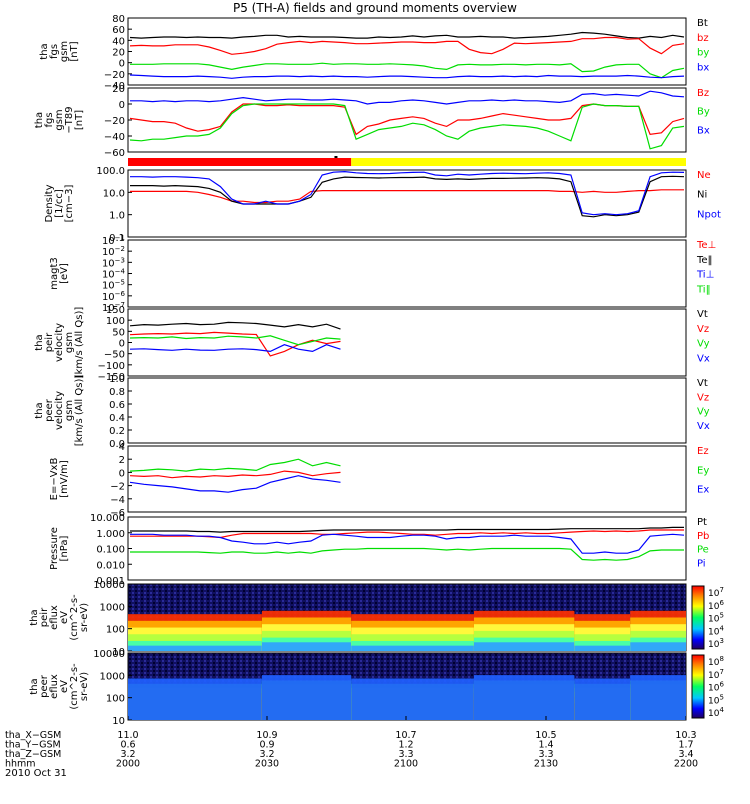  I want to click on y-tick-label: −100, so click(111, 366).